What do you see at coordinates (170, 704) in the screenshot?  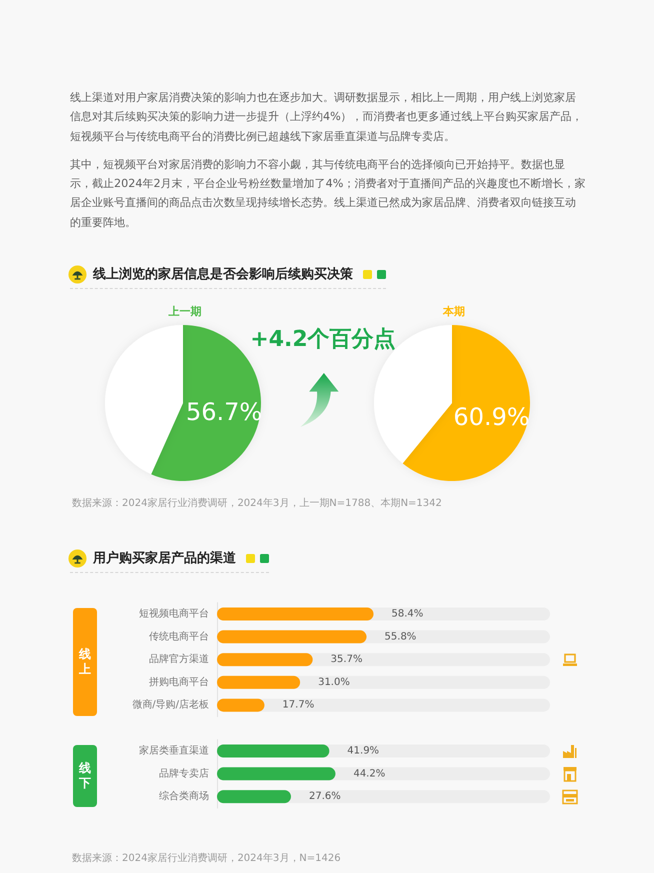 I see `y-tick-label: 微商/导购/店老板` at bounding box center [170, 704].